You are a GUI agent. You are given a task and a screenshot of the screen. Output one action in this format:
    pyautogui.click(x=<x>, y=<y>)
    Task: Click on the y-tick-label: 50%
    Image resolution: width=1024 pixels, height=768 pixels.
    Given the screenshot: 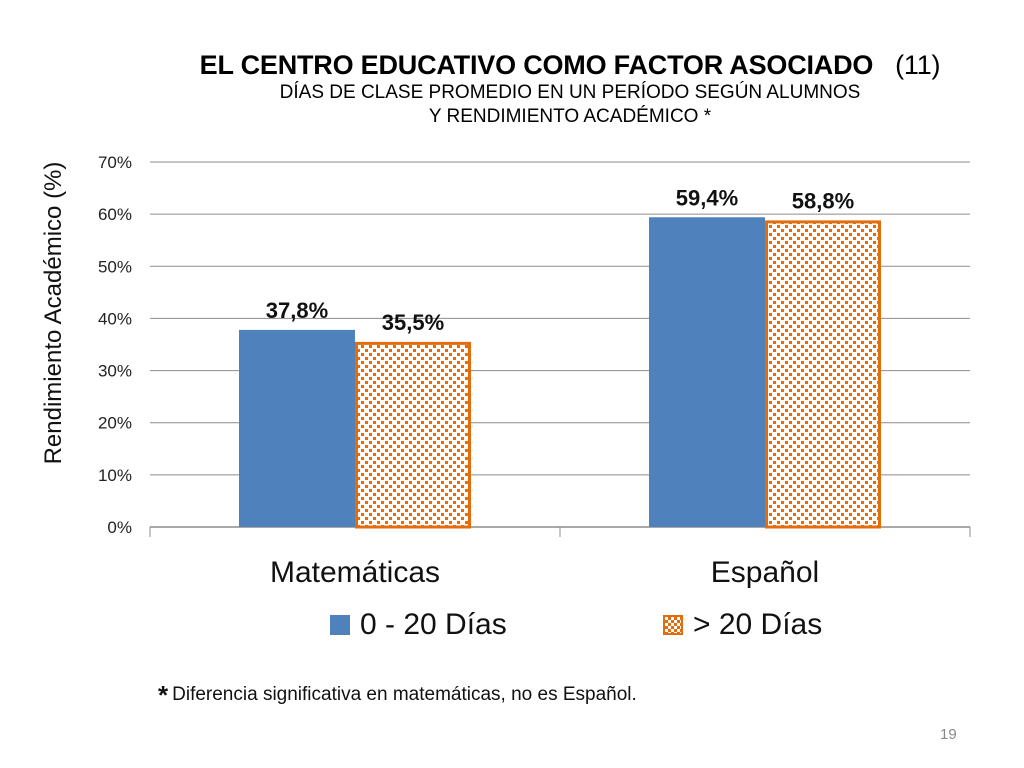 What is the action you would take?
    pyautogui.click(x=115, y=266)
    